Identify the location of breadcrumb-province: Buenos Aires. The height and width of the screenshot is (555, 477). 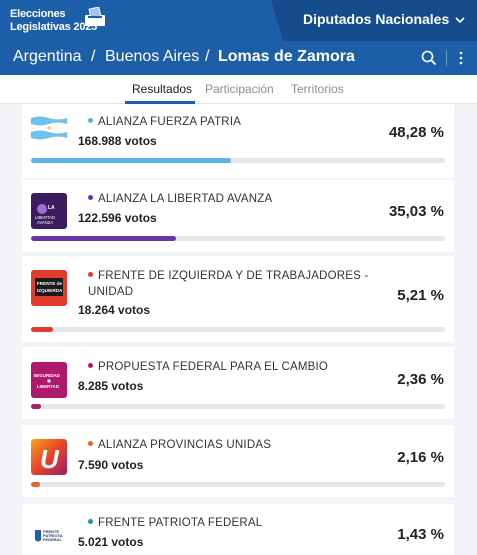
(152, 56).